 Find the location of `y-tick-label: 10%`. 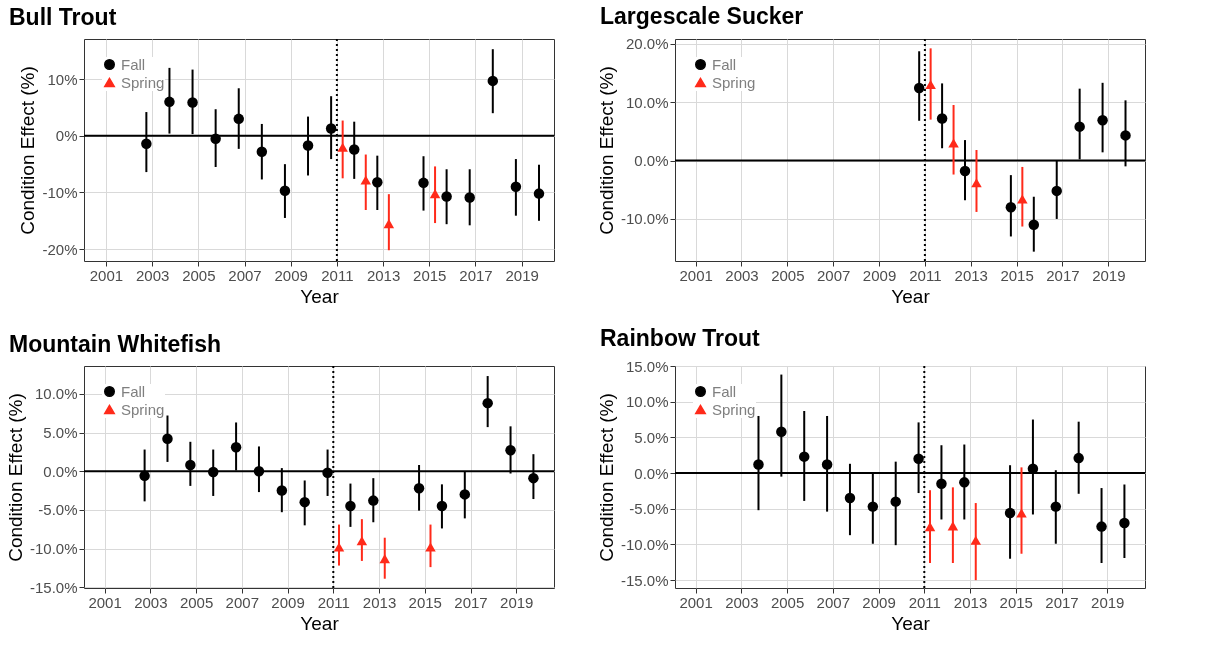

y-tick-label: 10% is located at coordinates (62, 79).